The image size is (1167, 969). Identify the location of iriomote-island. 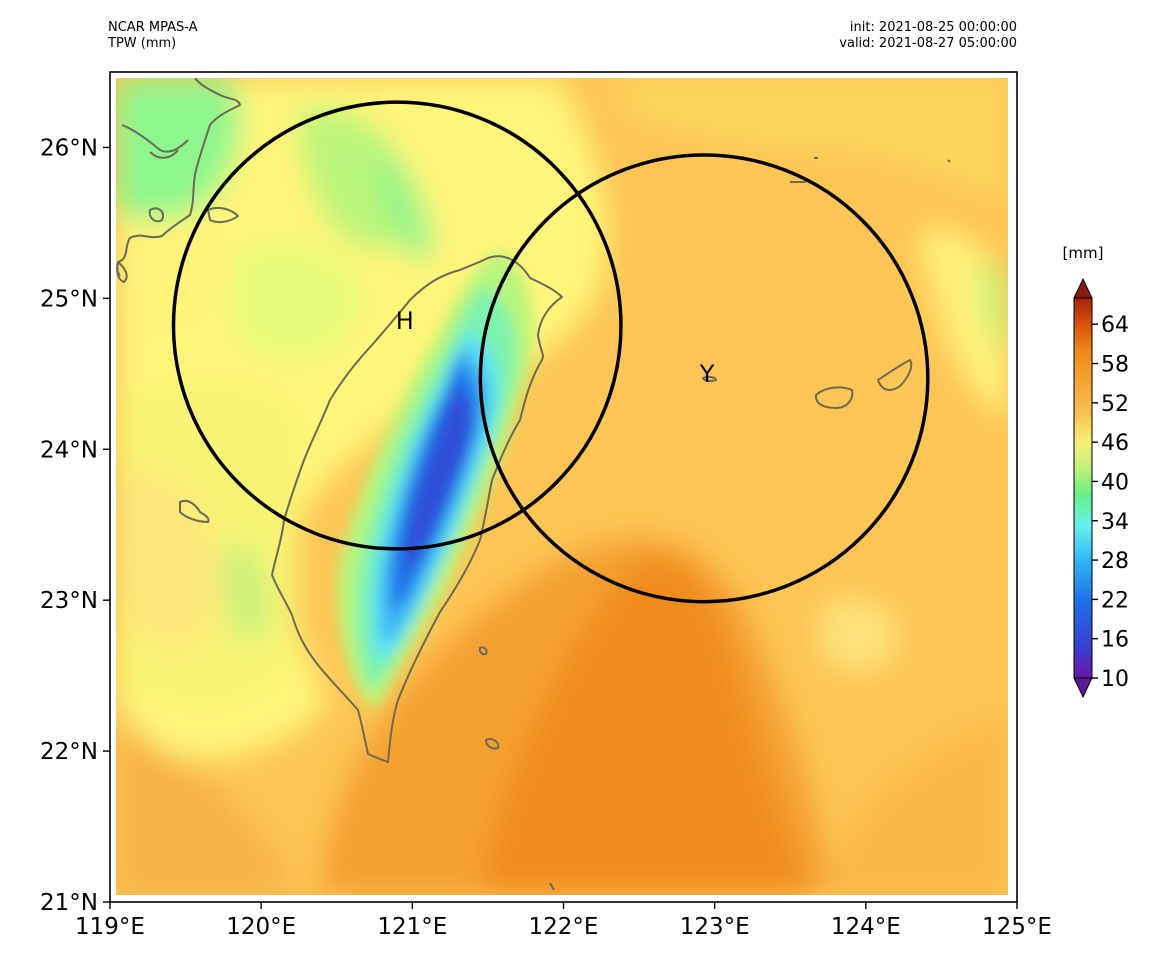
(834, 397).